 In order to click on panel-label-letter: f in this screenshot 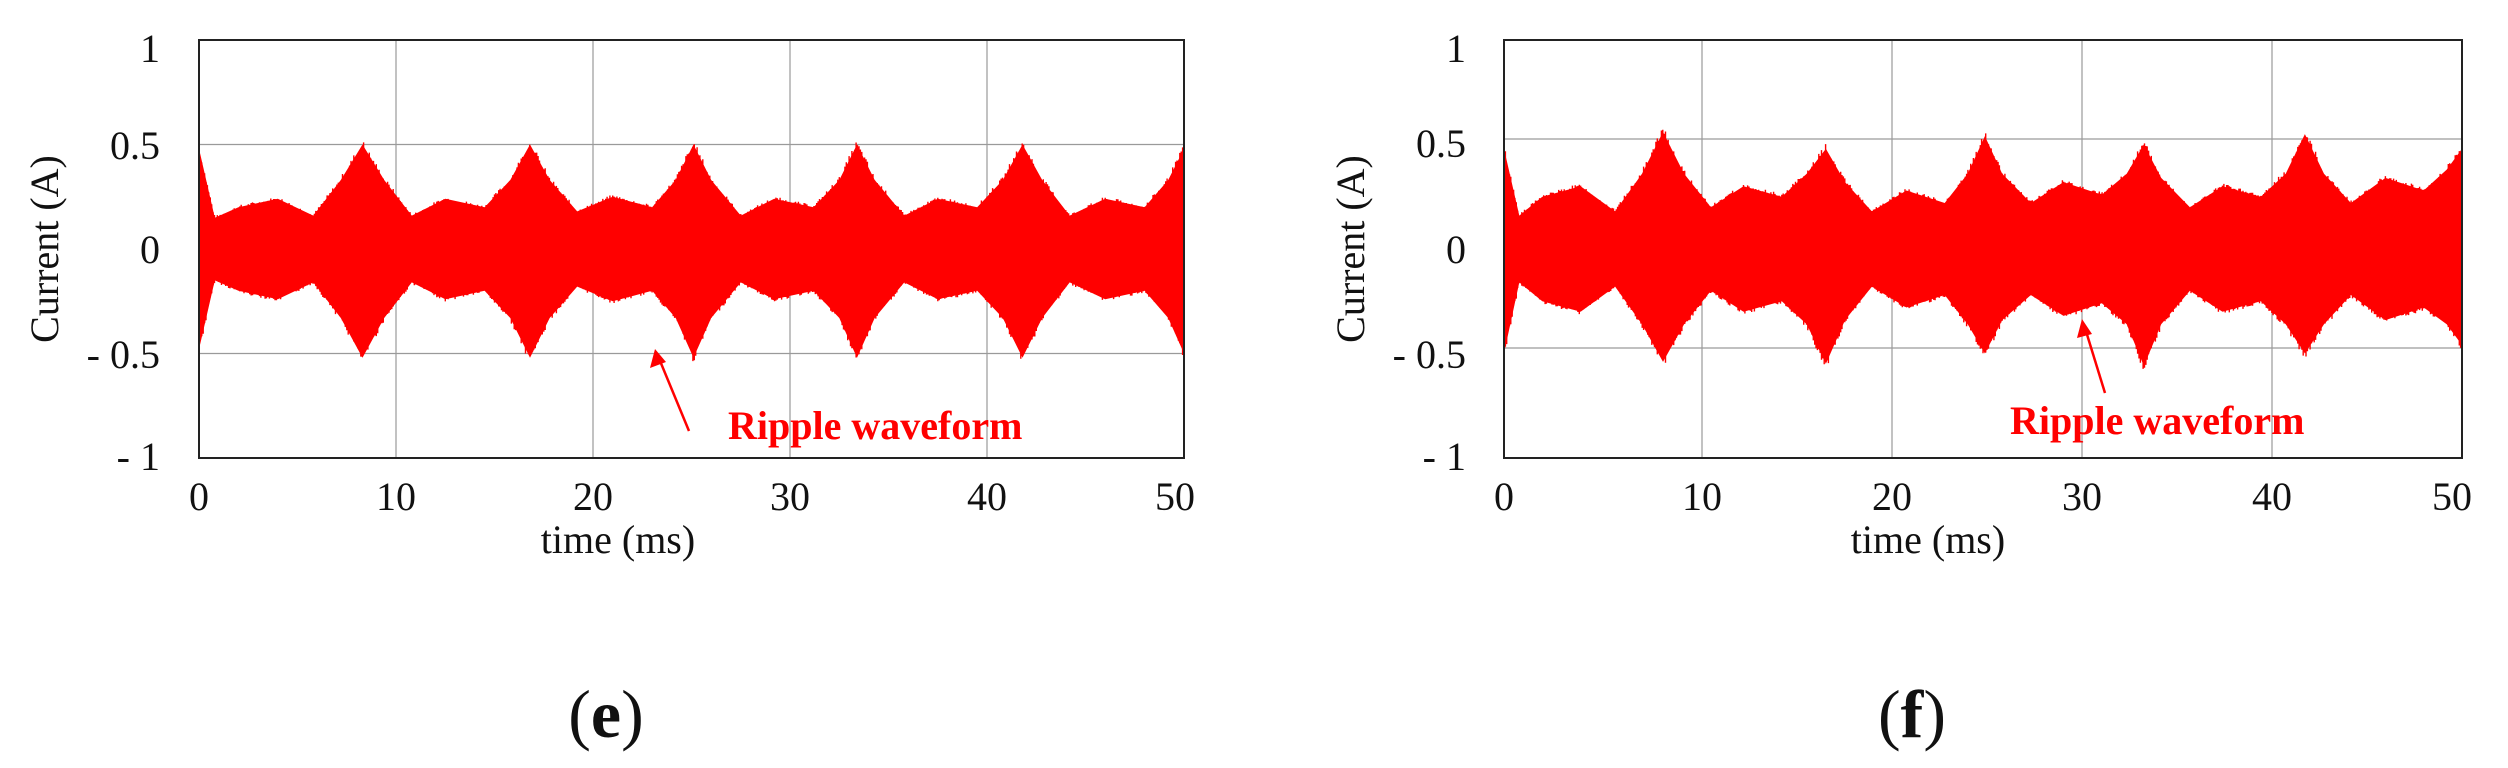, I will do `click(1913, 714)`.